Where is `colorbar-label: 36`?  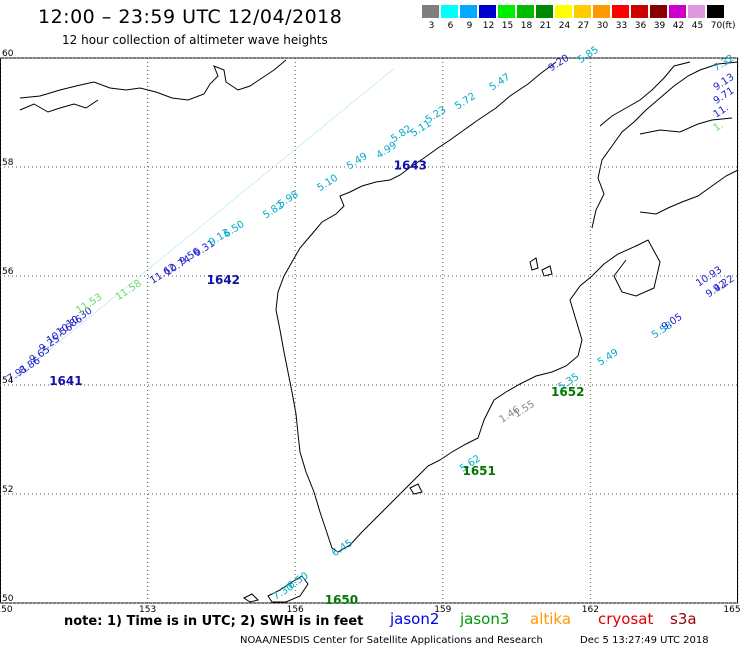 colorbar-label: 36 is located at coordinates (640, 26).